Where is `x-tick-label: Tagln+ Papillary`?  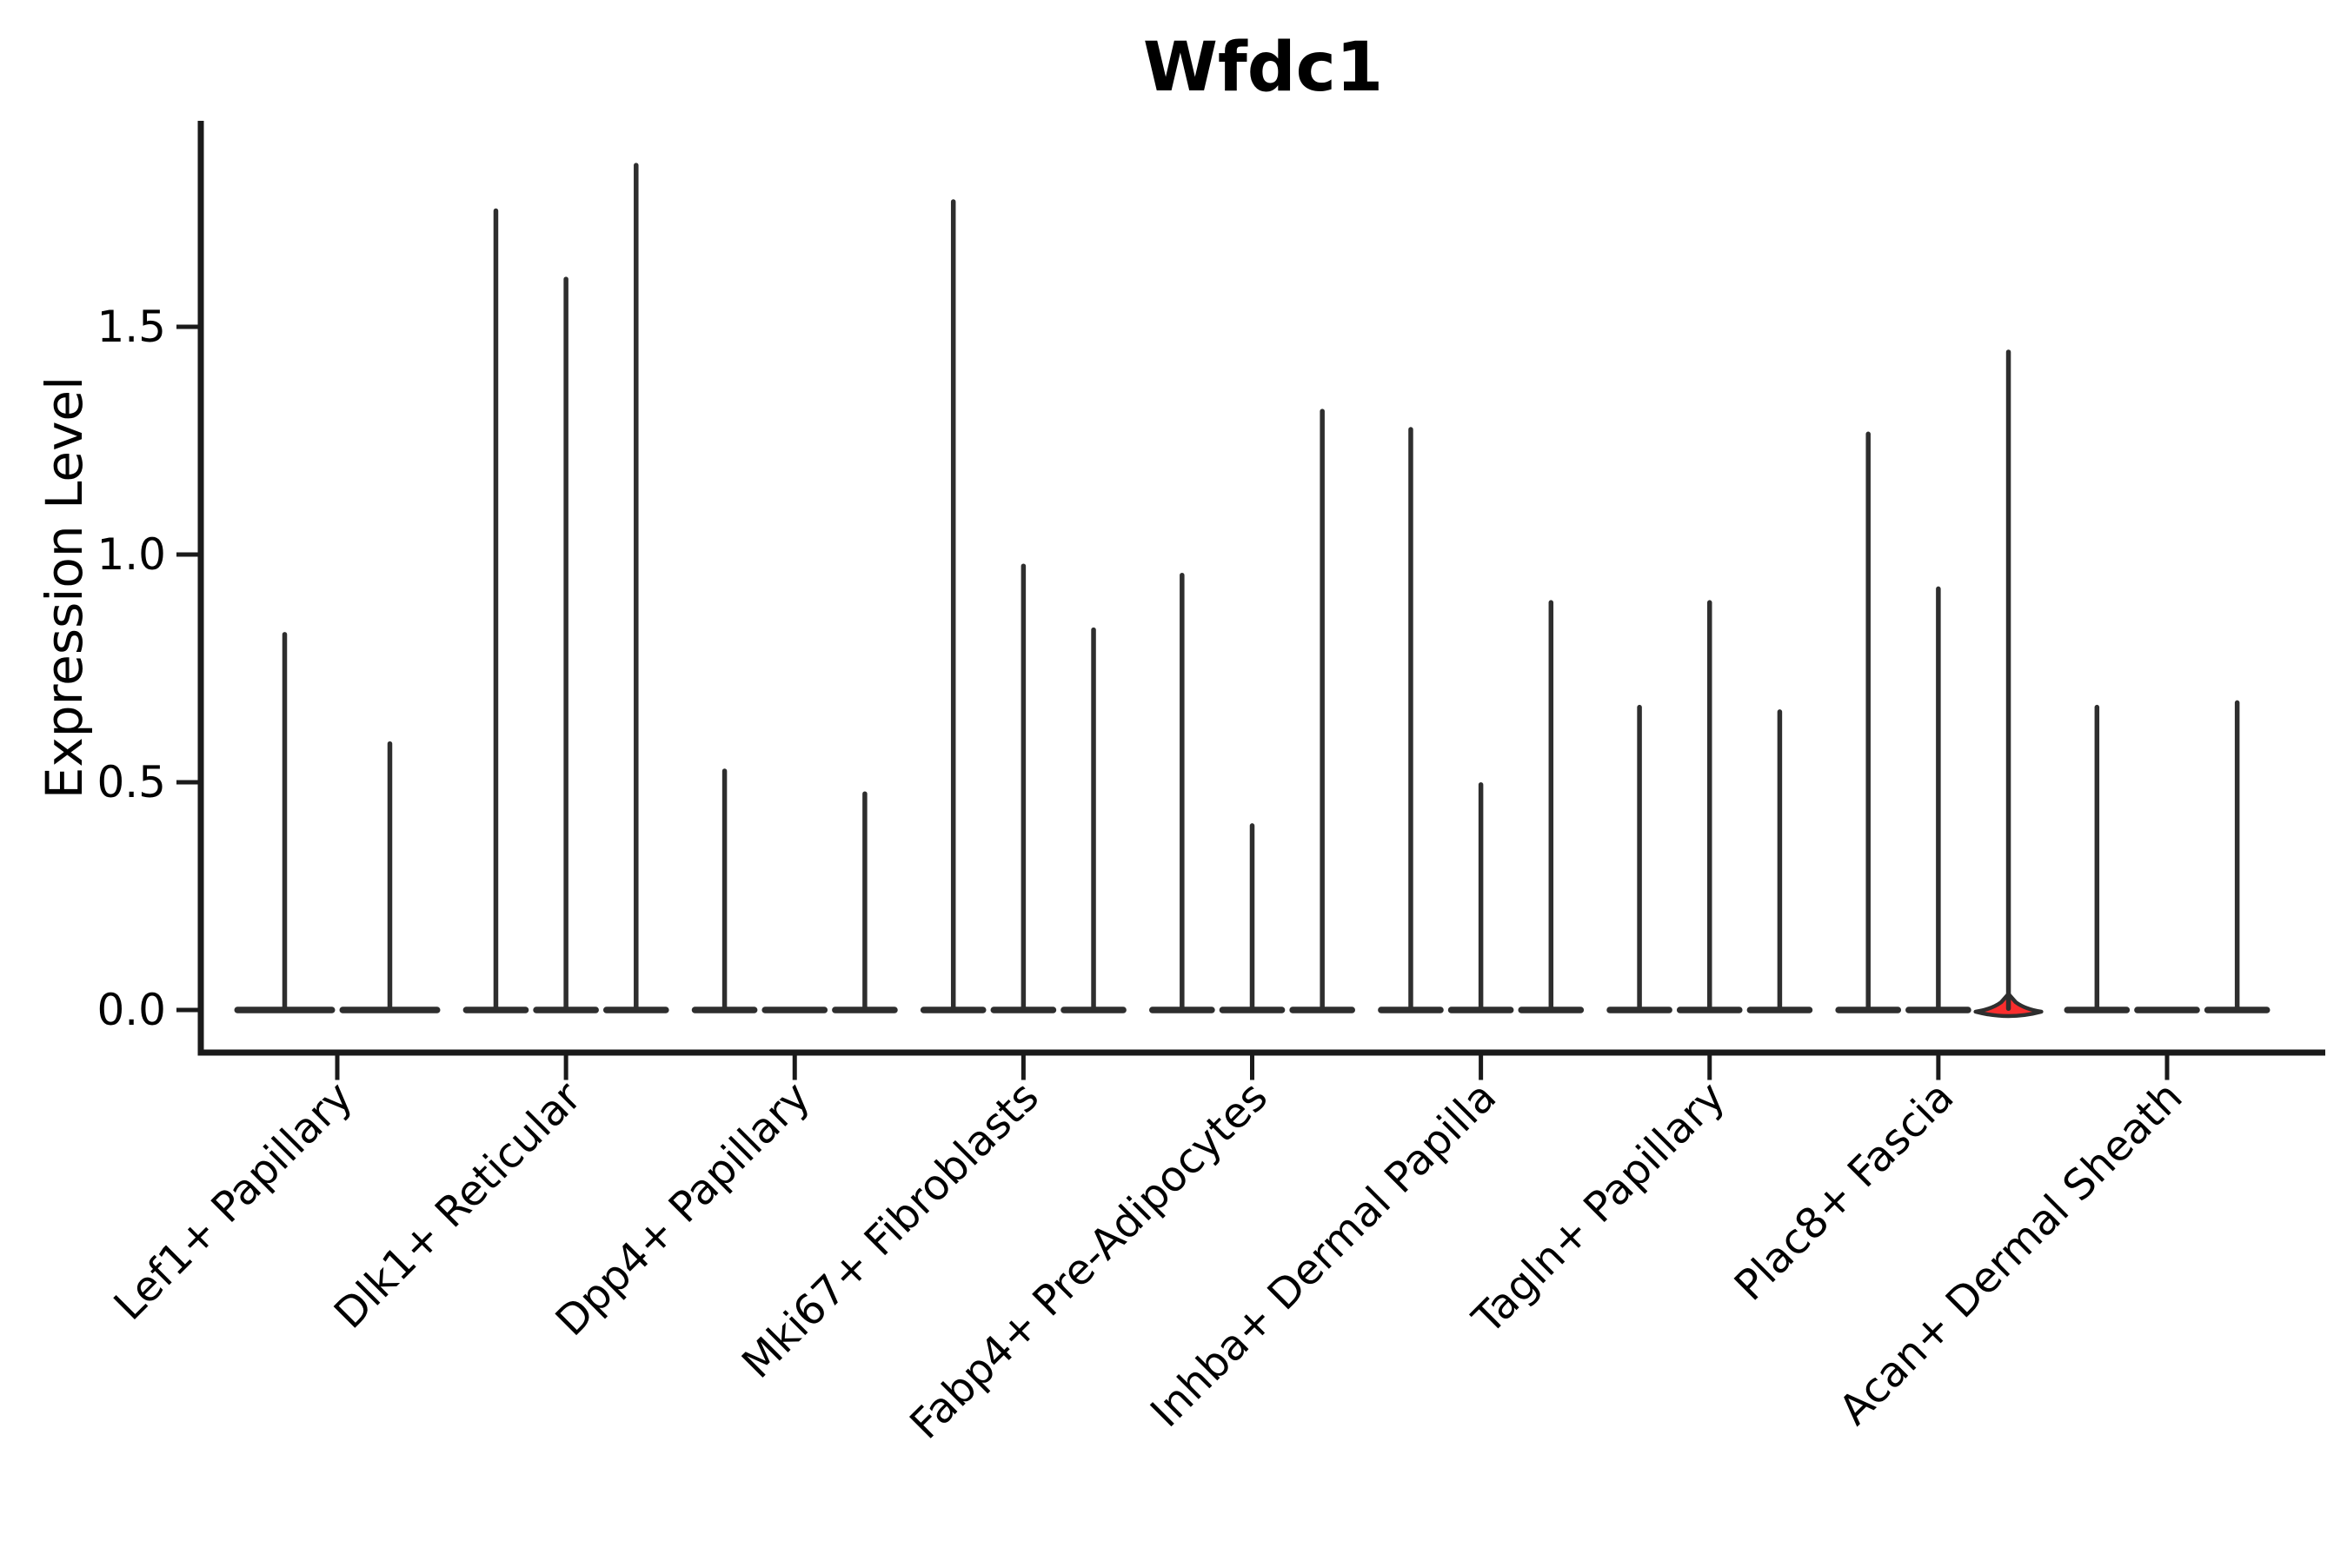 x-tick-label: Tagln+ Papillary is located at coordinates (1598, 1208).